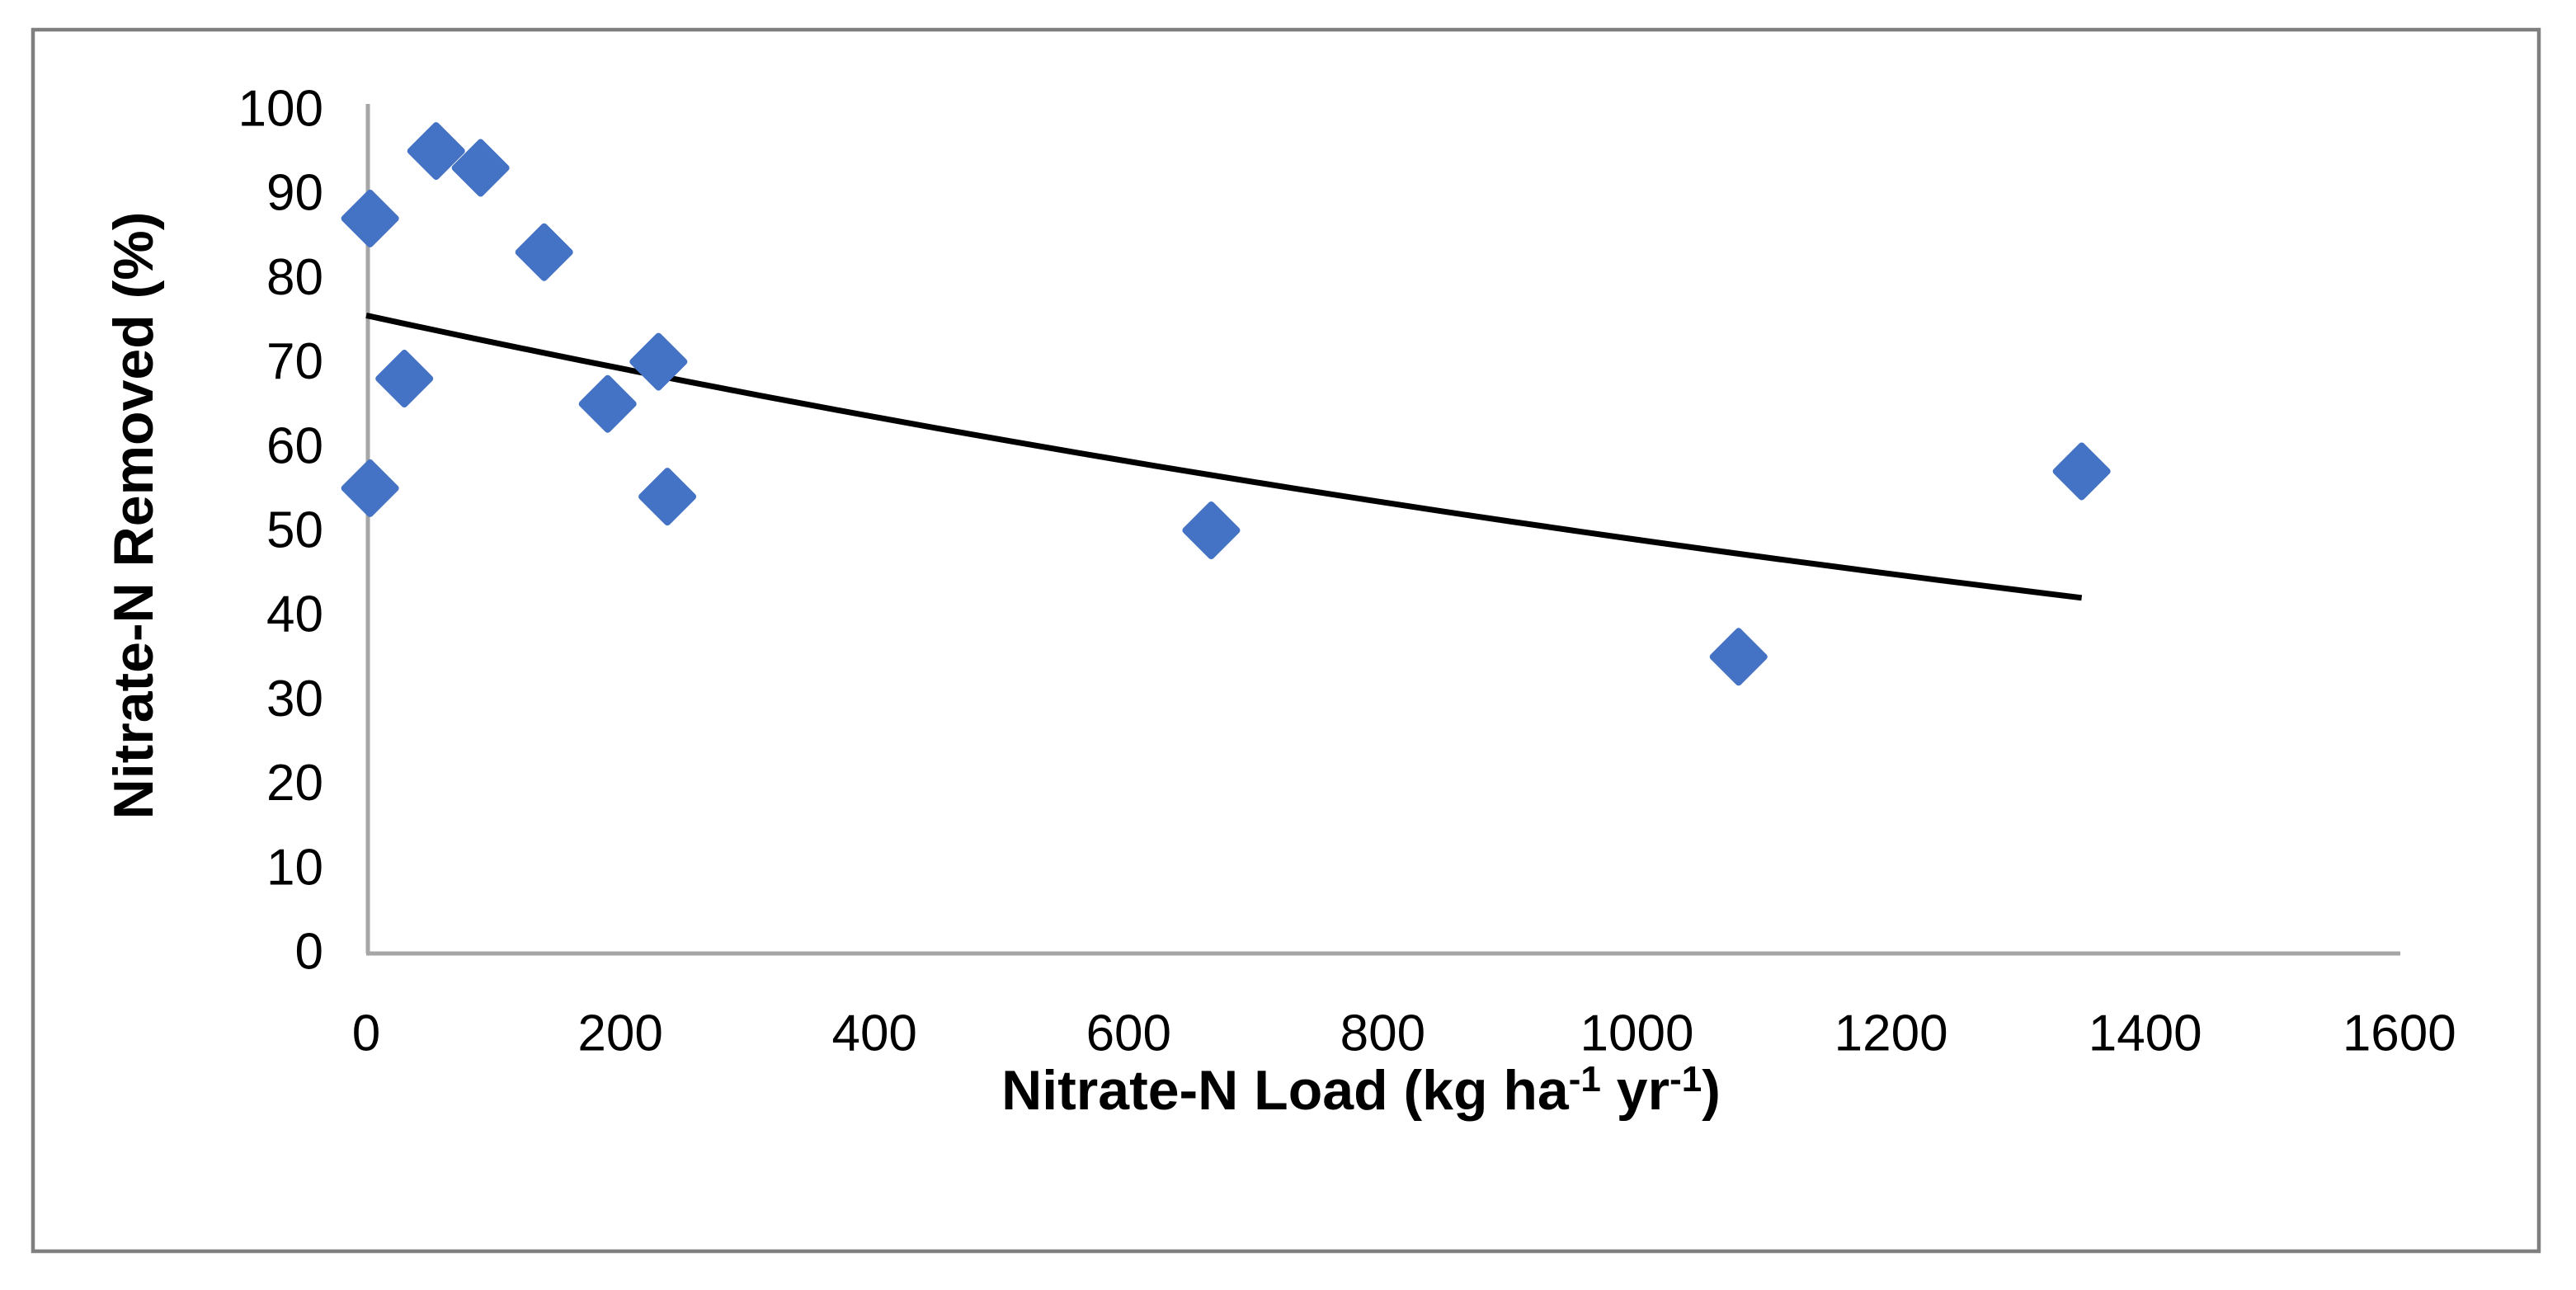  Describe the element at coordinates (294, 194) in the screenshot. I see `y-tick-label: 90` at that location.